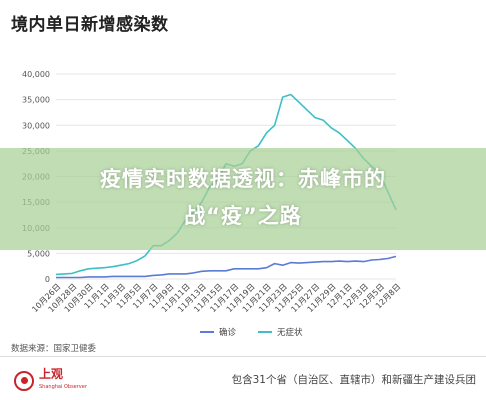  What do you see at coordinates (243, 216) in the screenshot?
I see `overlay-headline-line2: 战“疫”之路` at bounding box center [243, 216].